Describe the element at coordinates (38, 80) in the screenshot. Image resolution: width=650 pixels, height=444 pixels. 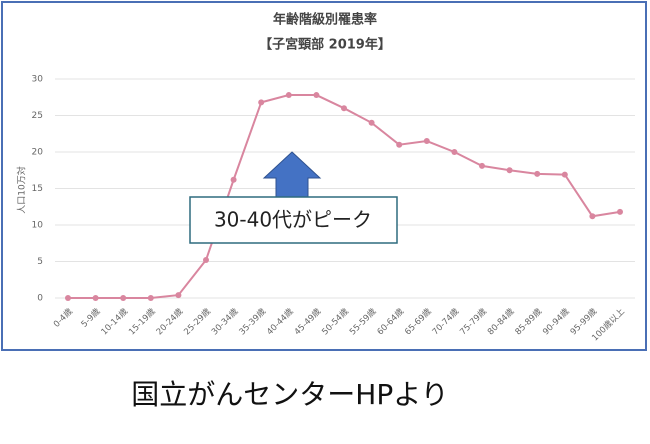
I see `y-tick-label: 30` at that location.